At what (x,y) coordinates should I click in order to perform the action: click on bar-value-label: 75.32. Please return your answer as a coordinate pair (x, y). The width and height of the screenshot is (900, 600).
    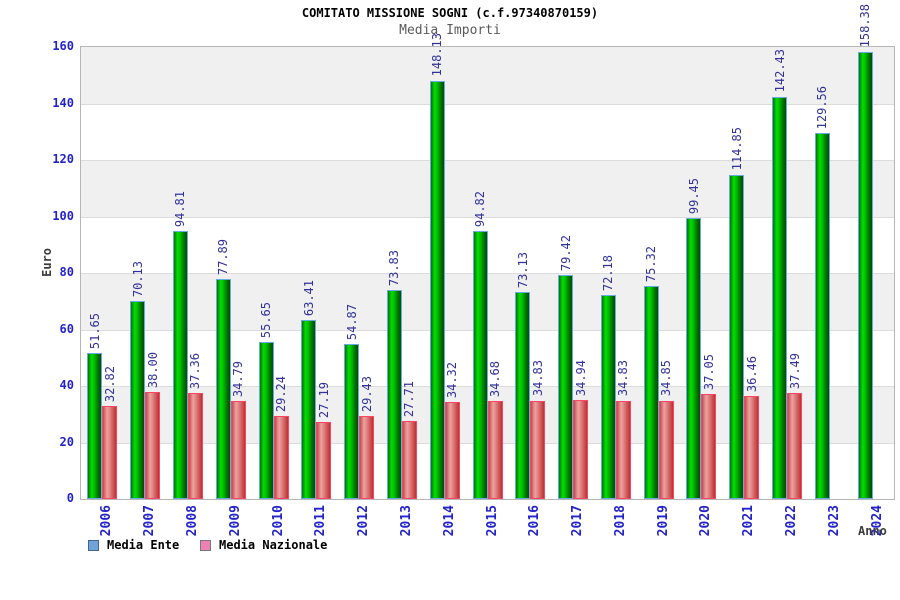
    Looking at the image, I should click on (651, 264).